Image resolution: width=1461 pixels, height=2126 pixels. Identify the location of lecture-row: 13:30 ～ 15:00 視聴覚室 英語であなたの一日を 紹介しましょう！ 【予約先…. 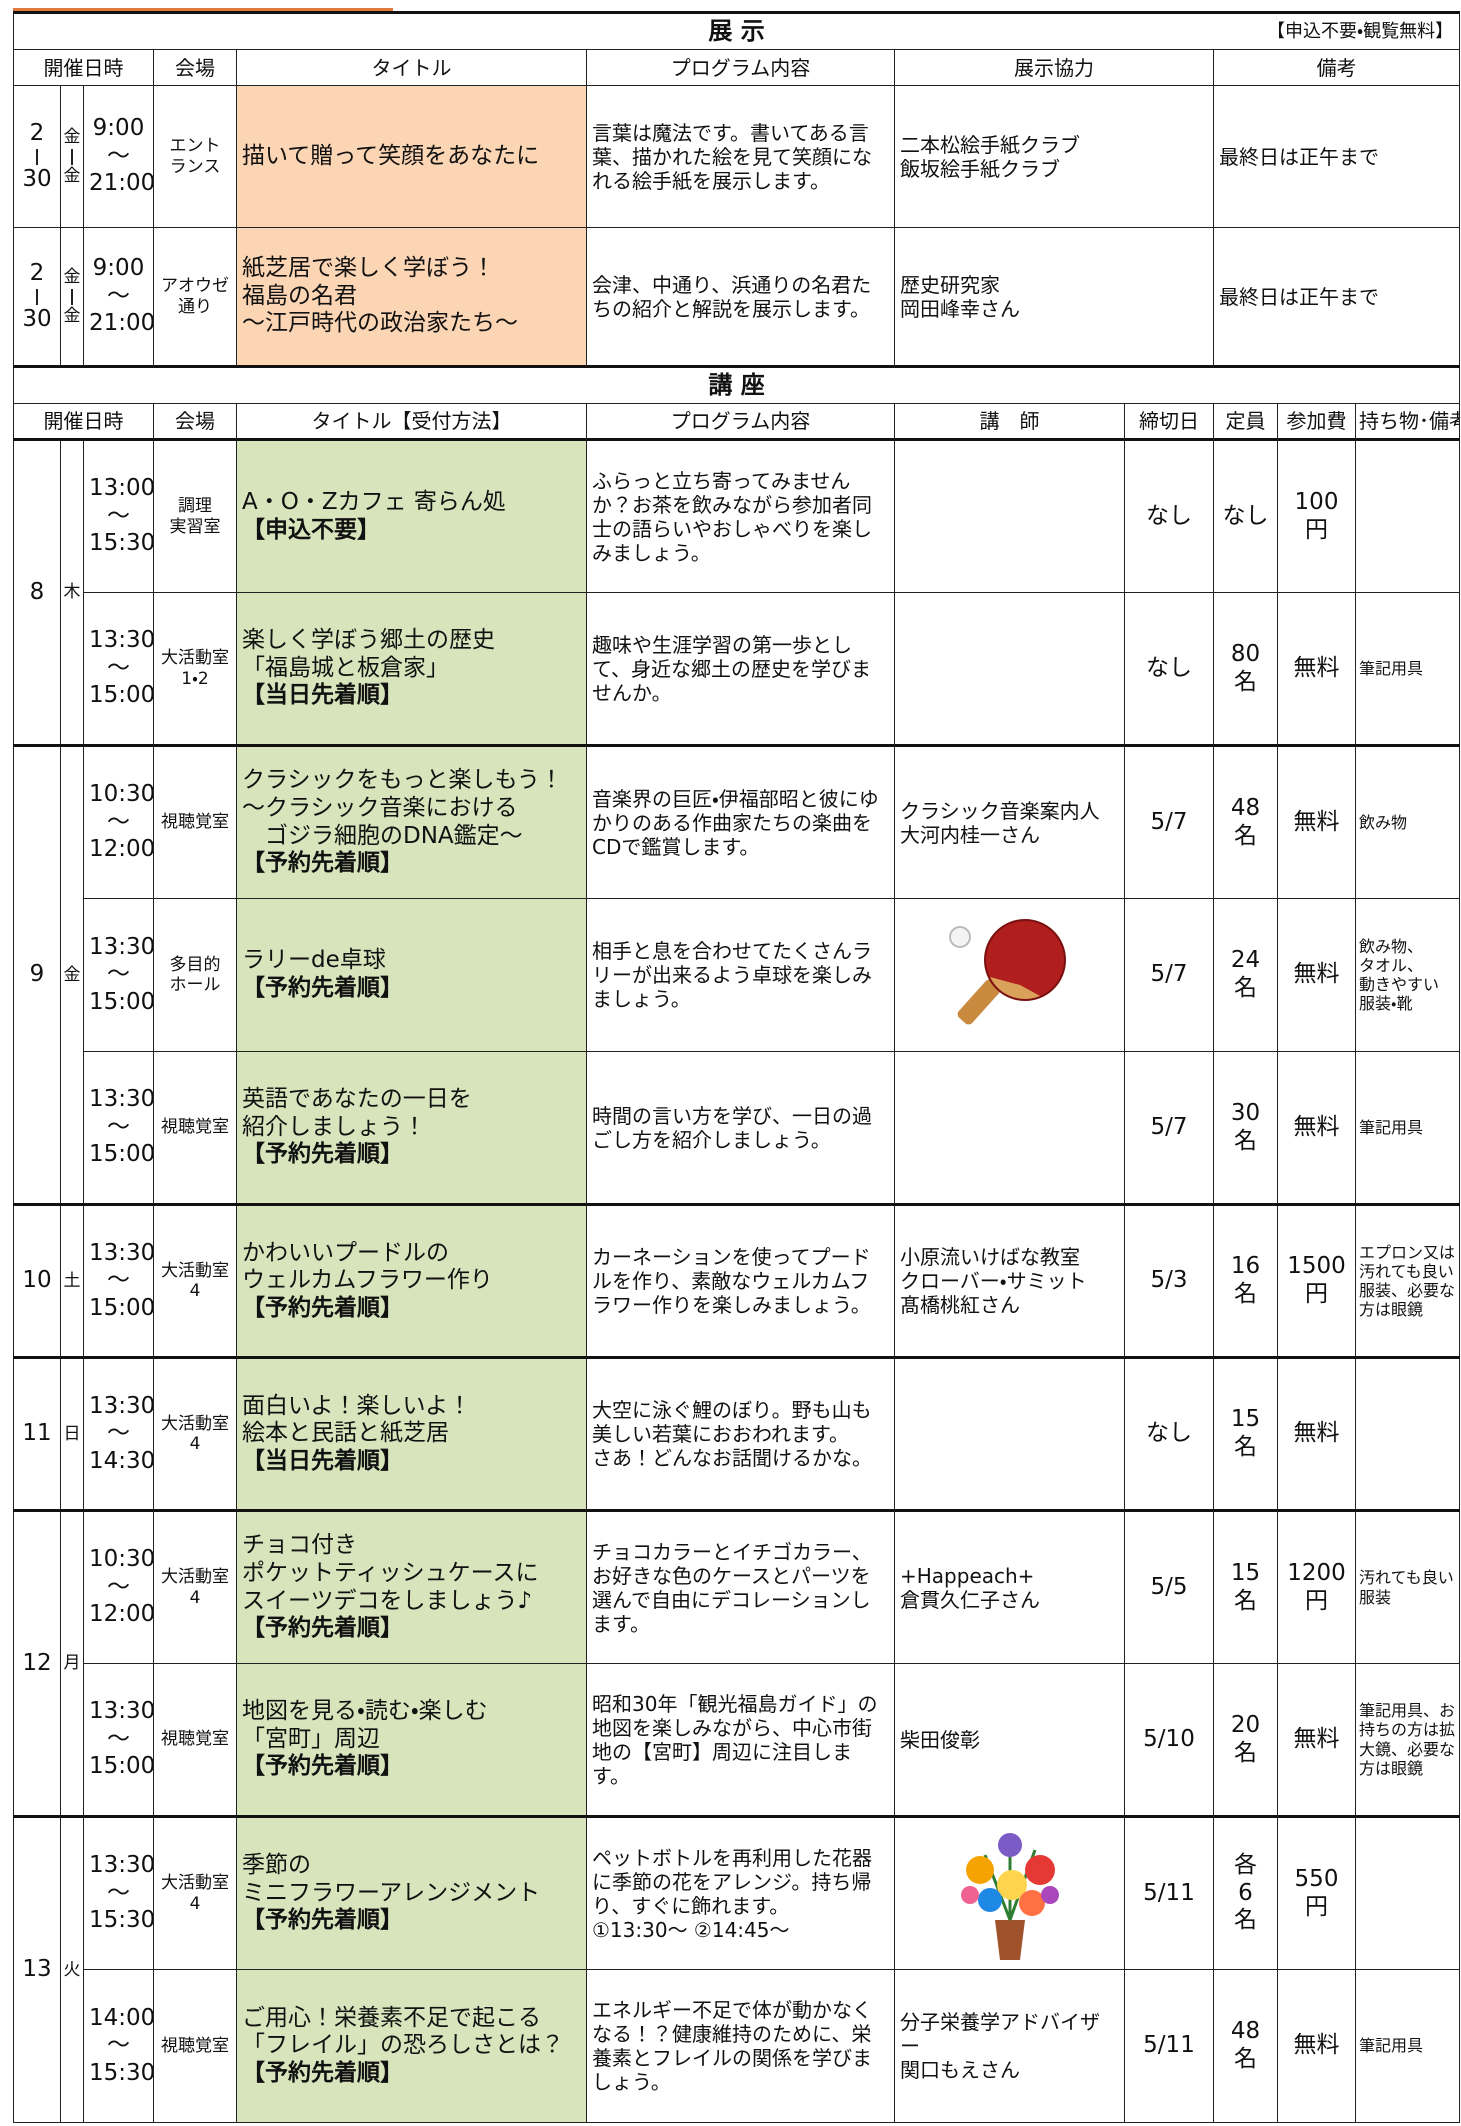
(737, 1128).